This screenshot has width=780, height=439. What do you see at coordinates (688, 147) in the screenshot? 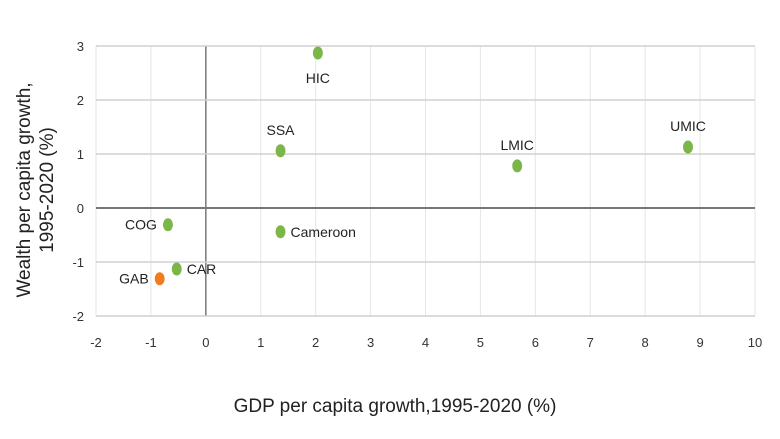
I see `point-umic` at bounding box center [688, 147].